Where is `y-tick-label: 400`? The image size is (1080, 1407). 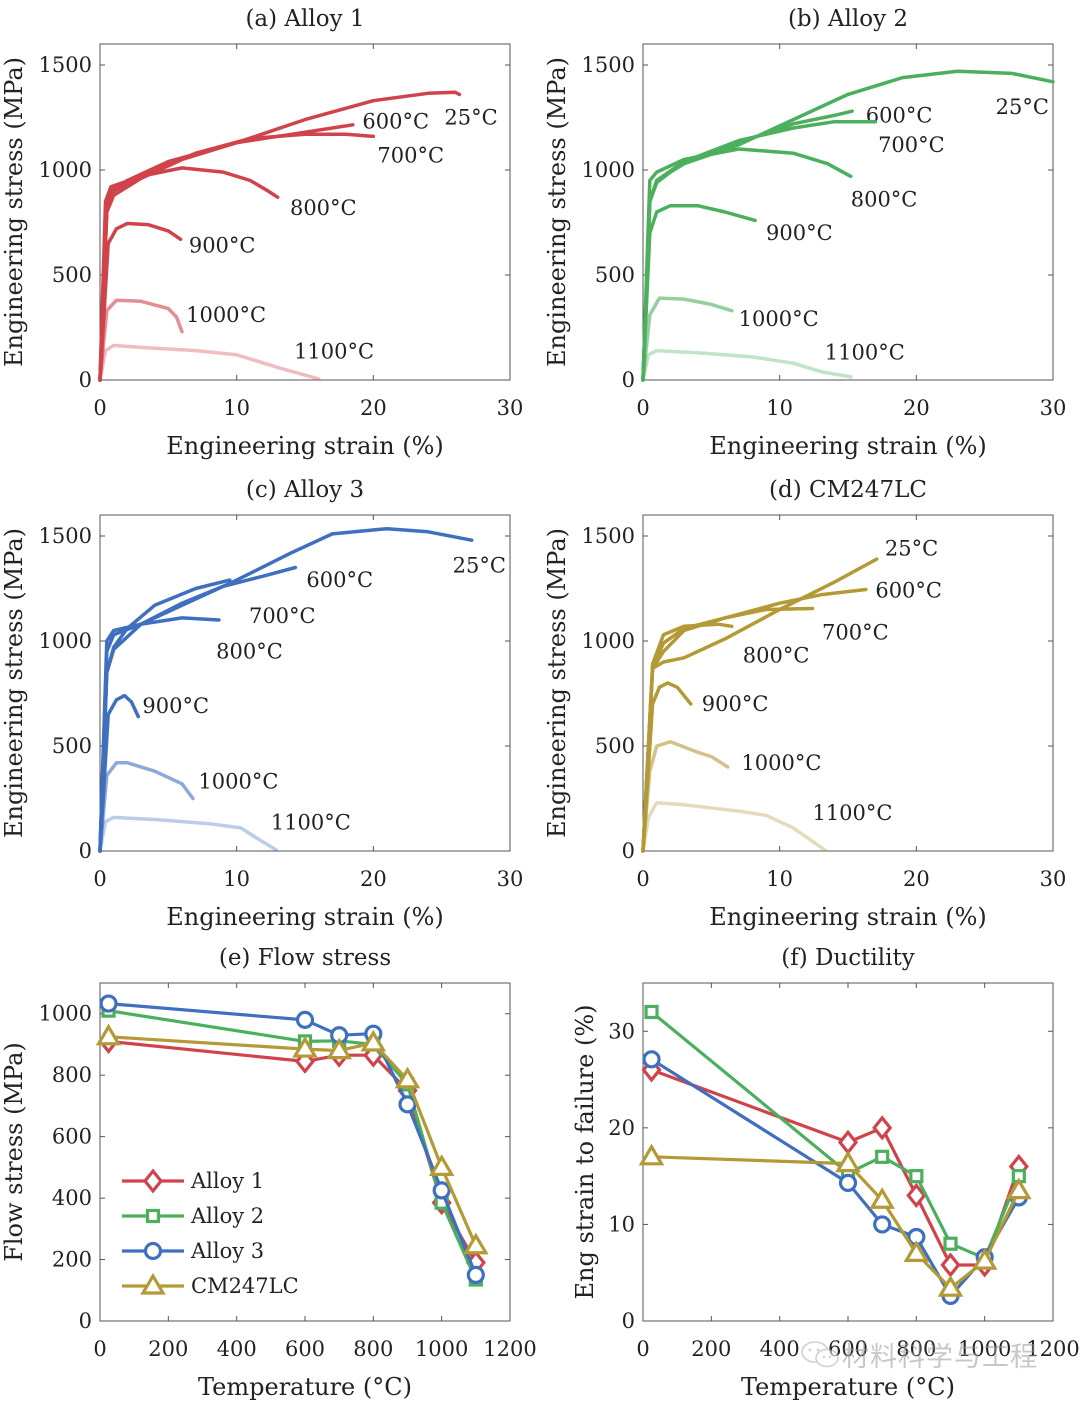 y-tick-label: 400 is located at coordinates (72, 1198).